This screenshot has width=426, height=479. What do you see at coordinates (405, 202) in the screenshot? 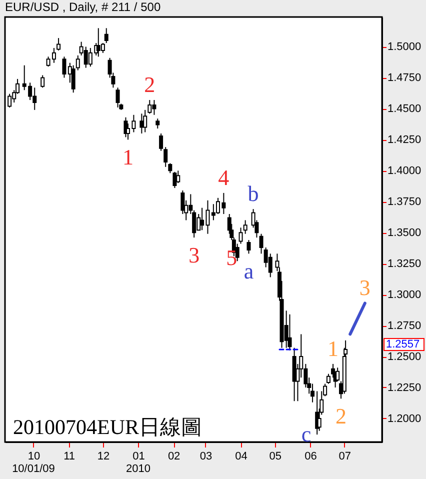
I see `y-tick-label: 1.3750` at bounding box center [405, 202].